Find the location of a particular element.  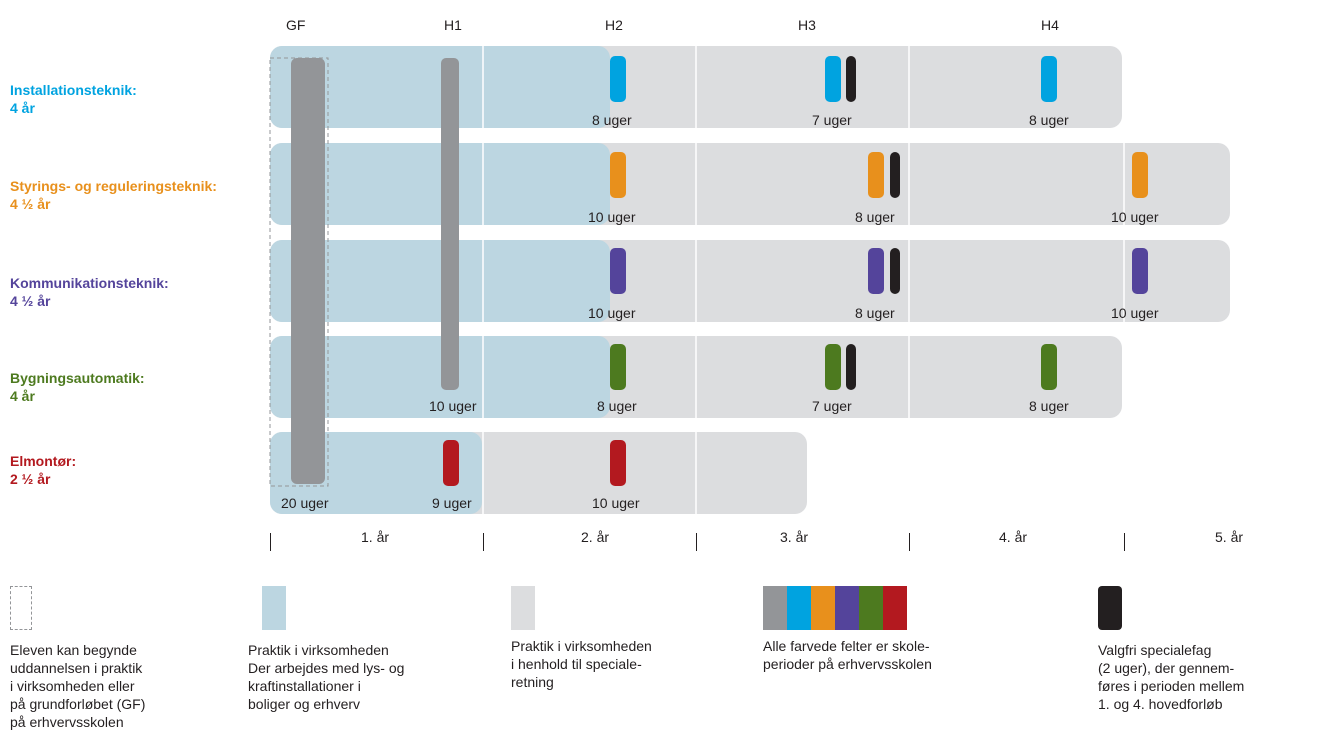

legend-swatch-elective is located at coordinates (1110, 608).